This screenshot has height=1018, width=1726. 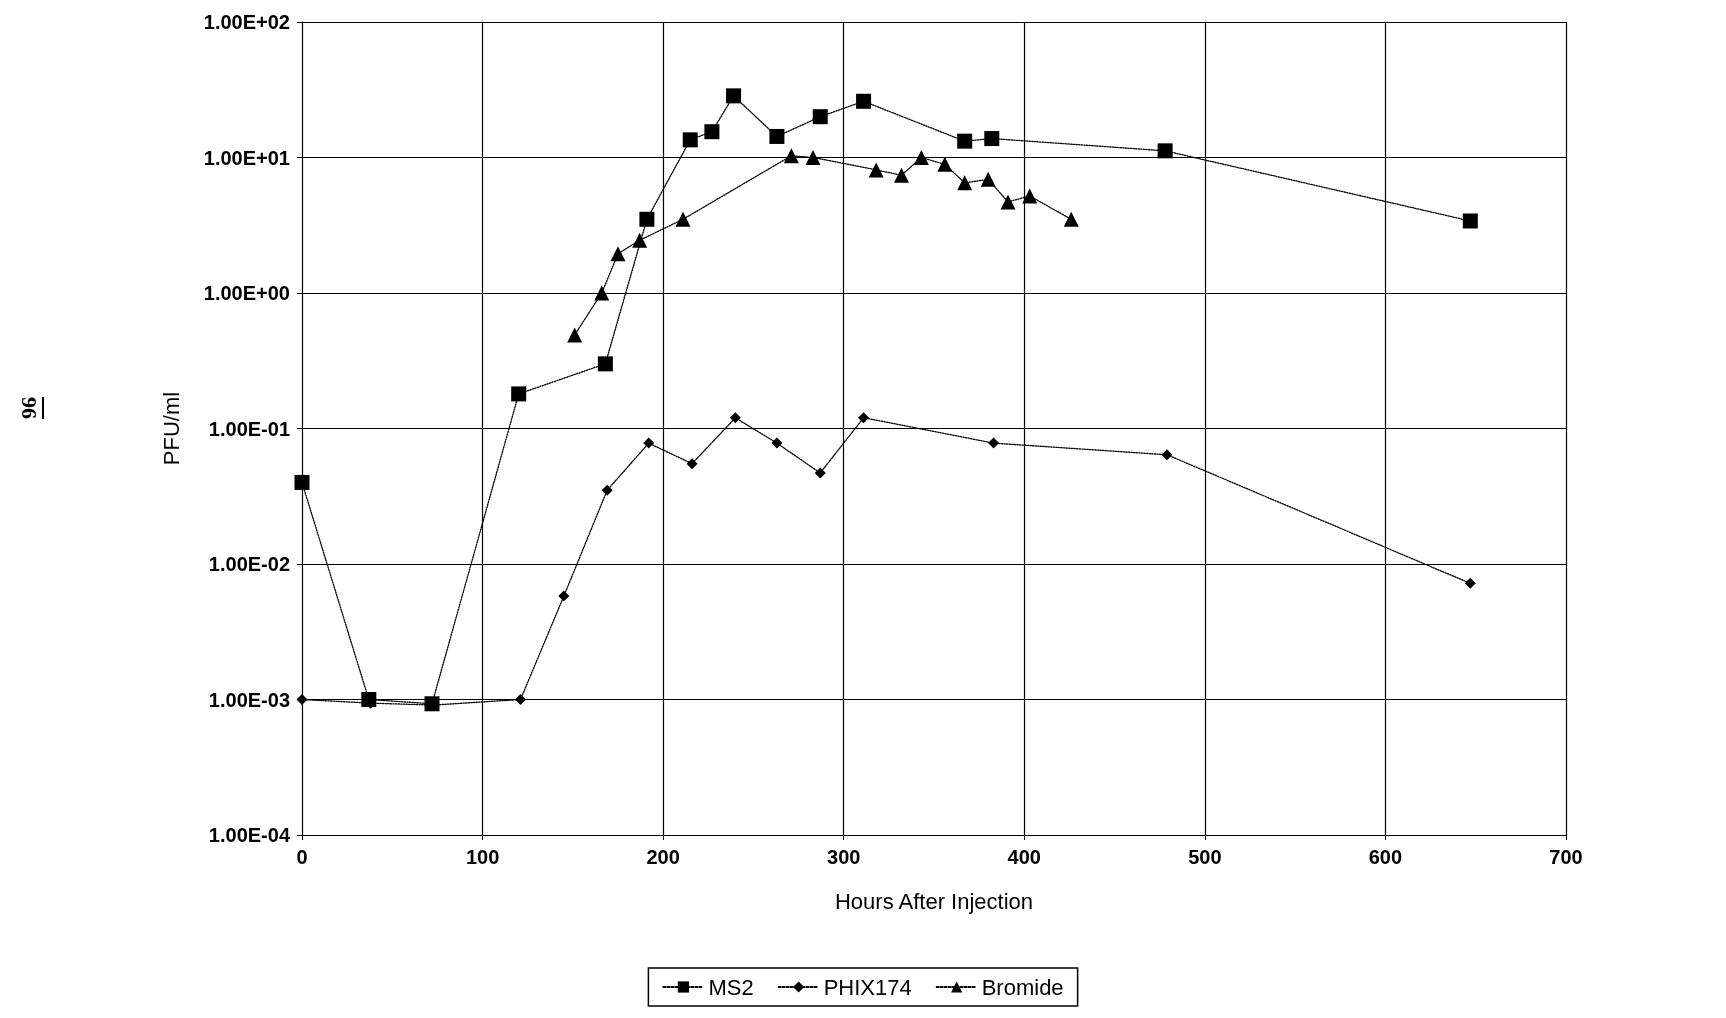 What do you see at coordinates (302, 857) in the screenshot?
I see `x-tick-label: 0` at bounding box center [302, 857].